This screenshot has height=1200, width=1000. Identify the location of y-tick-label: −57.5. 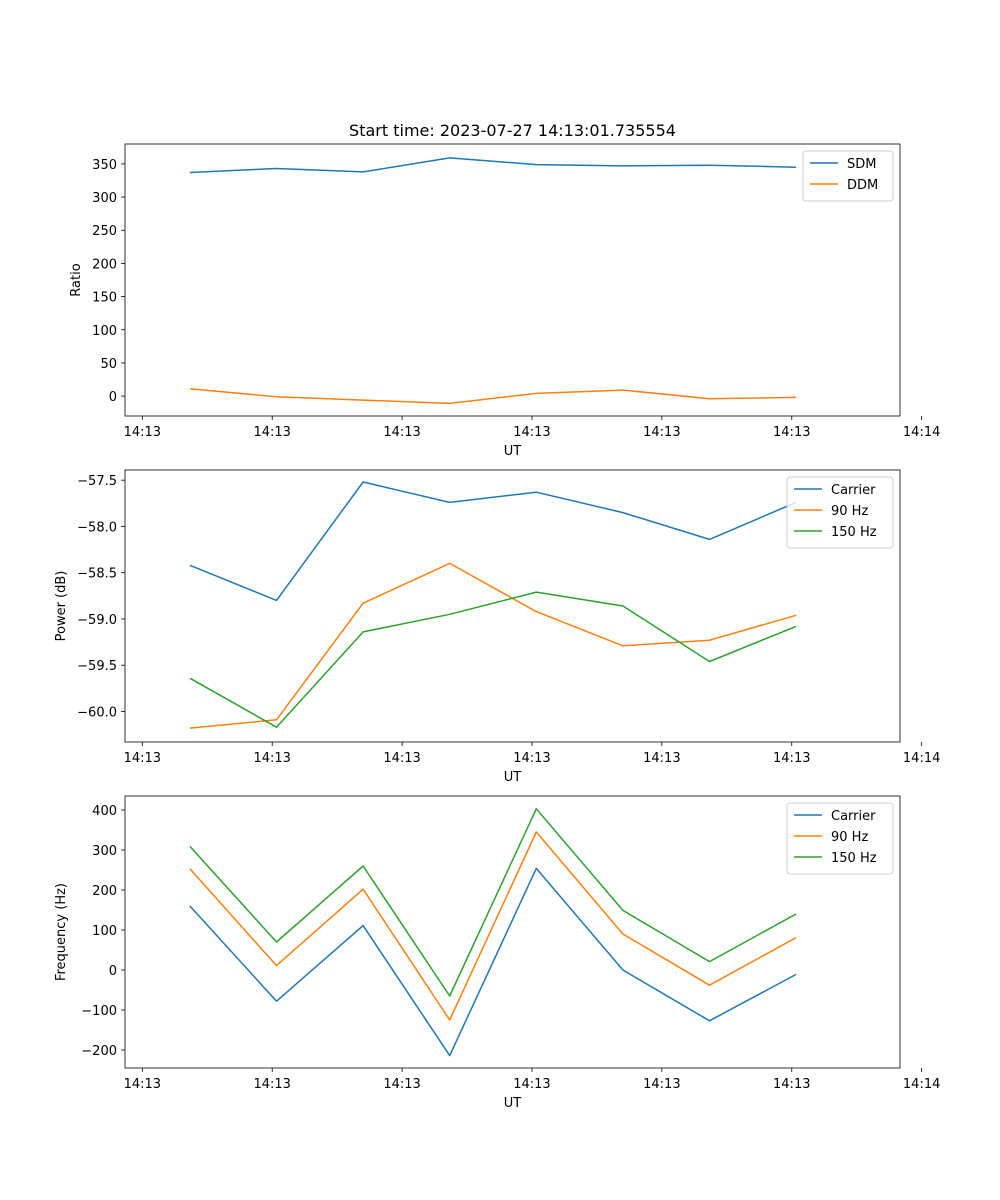
(97, 481).